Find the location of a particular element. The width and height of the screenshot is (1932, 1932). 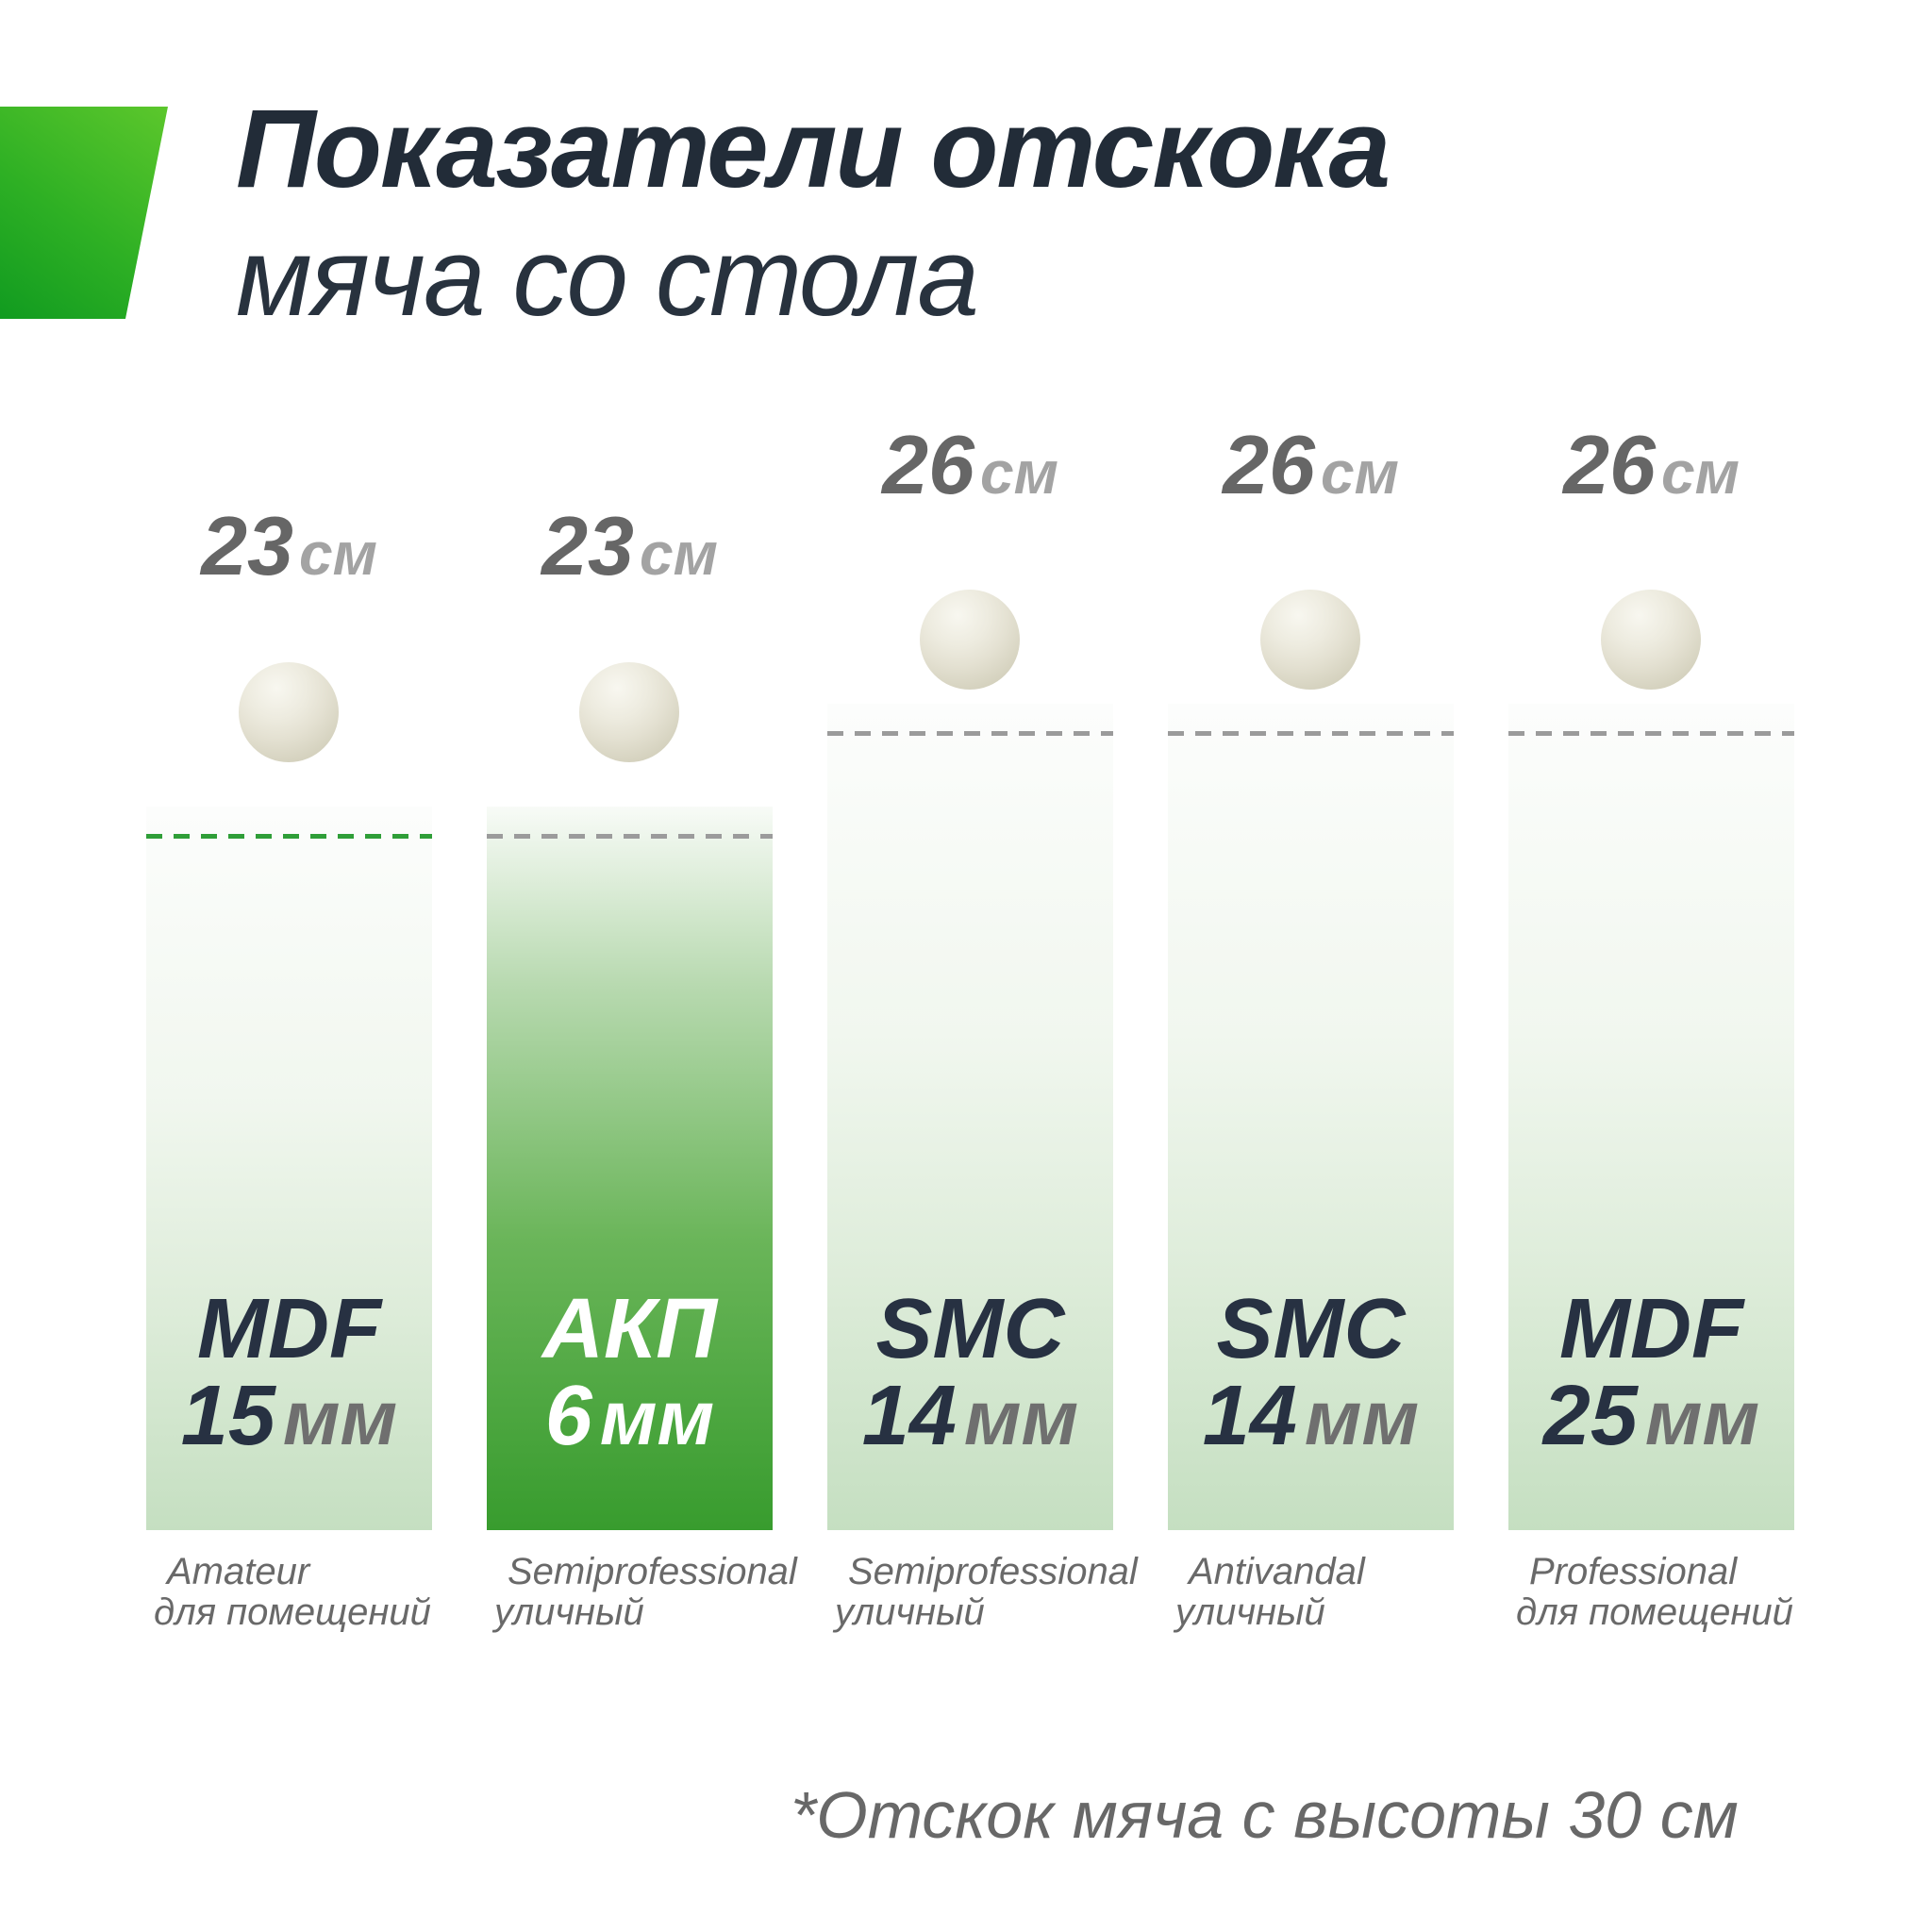

chart-column-smc14-anti: 26см SMC 14мм Antivandal уличный is located at coordinates (1311, 966).